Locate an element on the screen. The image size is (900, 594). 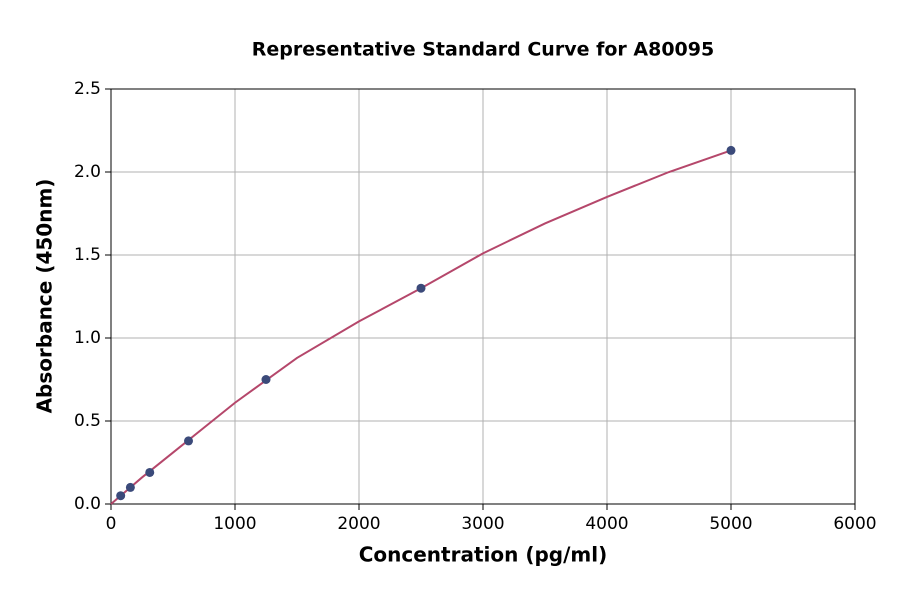
x-tick-label: 3000 is located at coordinates (482, 524).